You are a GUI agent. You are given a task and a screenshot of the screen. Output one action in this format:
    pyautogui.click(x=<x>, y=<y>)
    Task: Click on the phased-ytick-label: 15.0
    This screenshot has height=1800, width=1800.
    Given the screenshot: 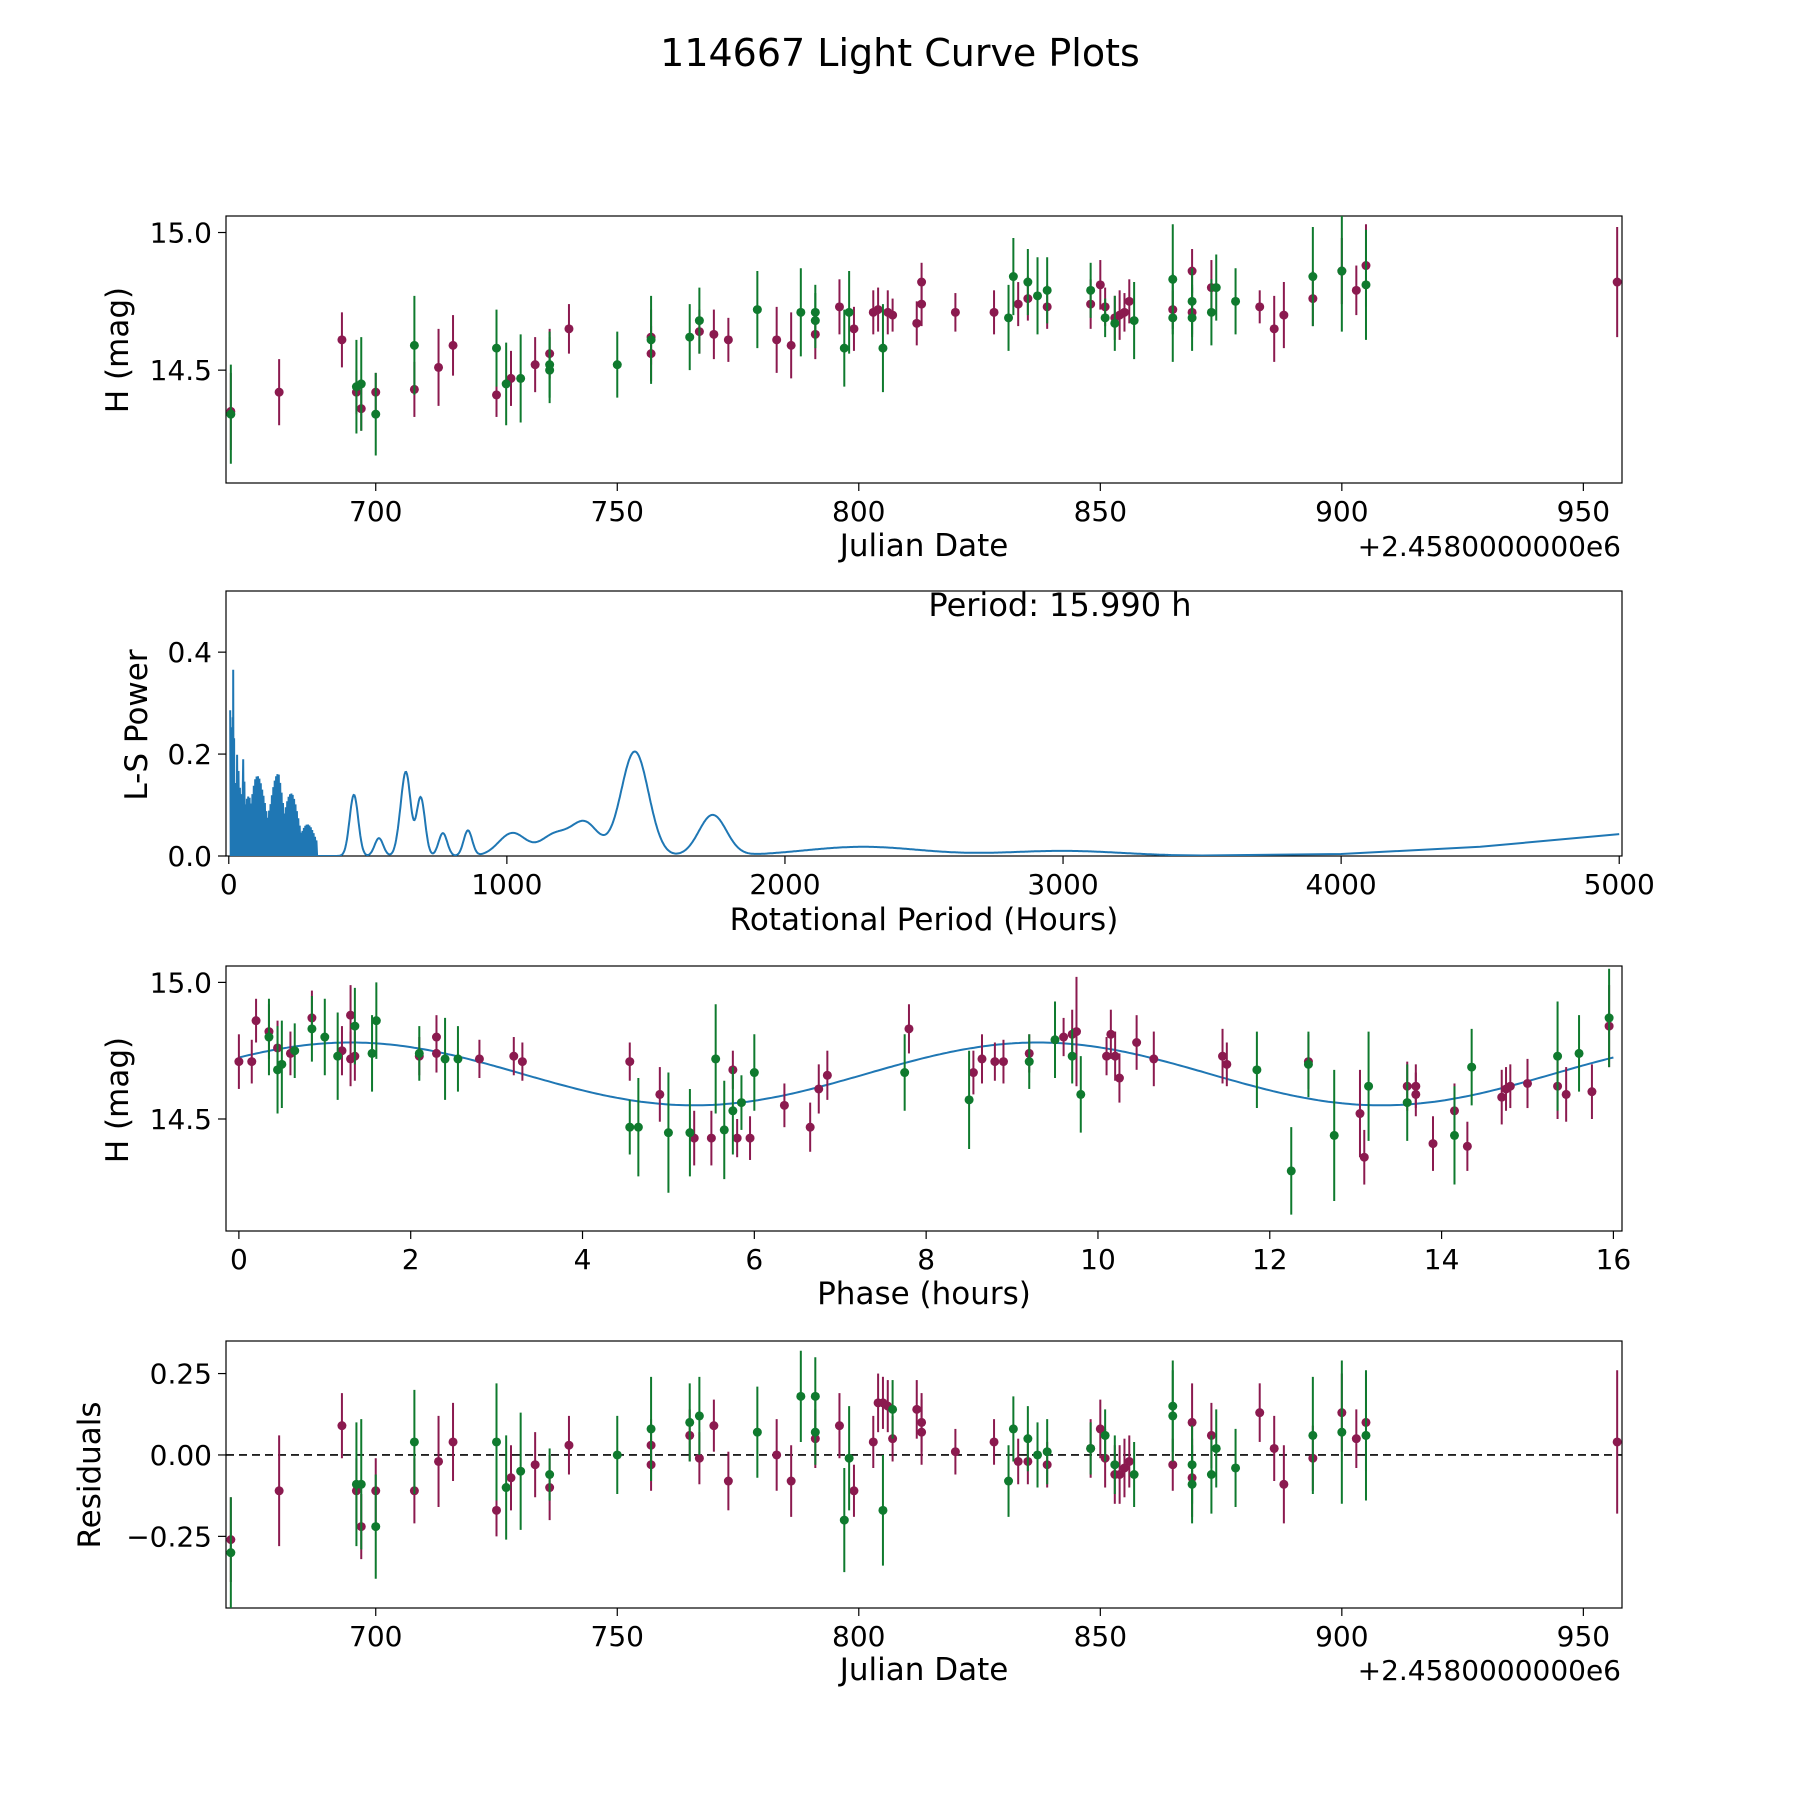 What is the action you would take?
    pyautogui.click(x=181, y=982)
    